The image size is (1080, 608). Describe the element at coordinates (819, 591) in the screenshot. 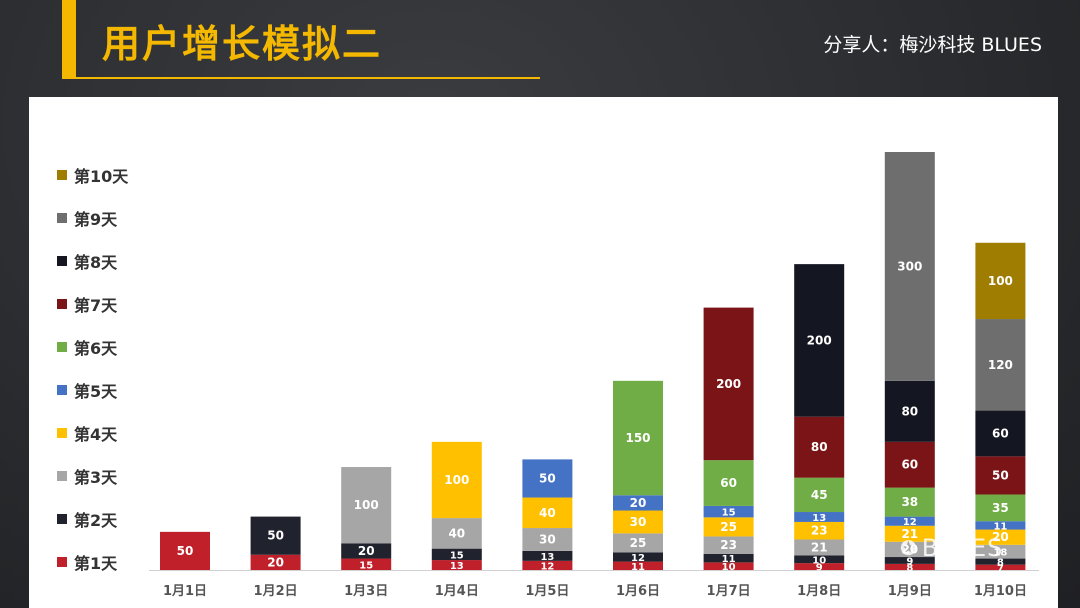

I see `x-tick-label: 1月8日` at that location.